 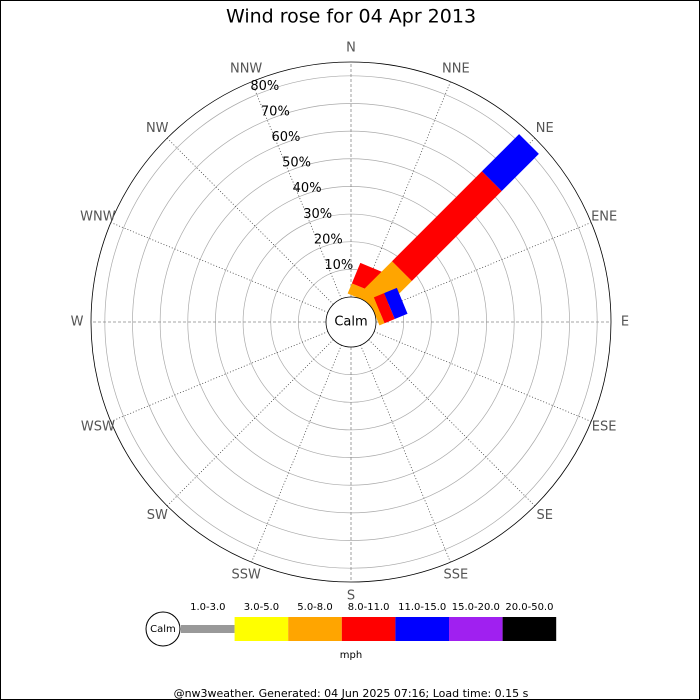 I want to click on direction-label: NNW, so click(x=246, y=68).